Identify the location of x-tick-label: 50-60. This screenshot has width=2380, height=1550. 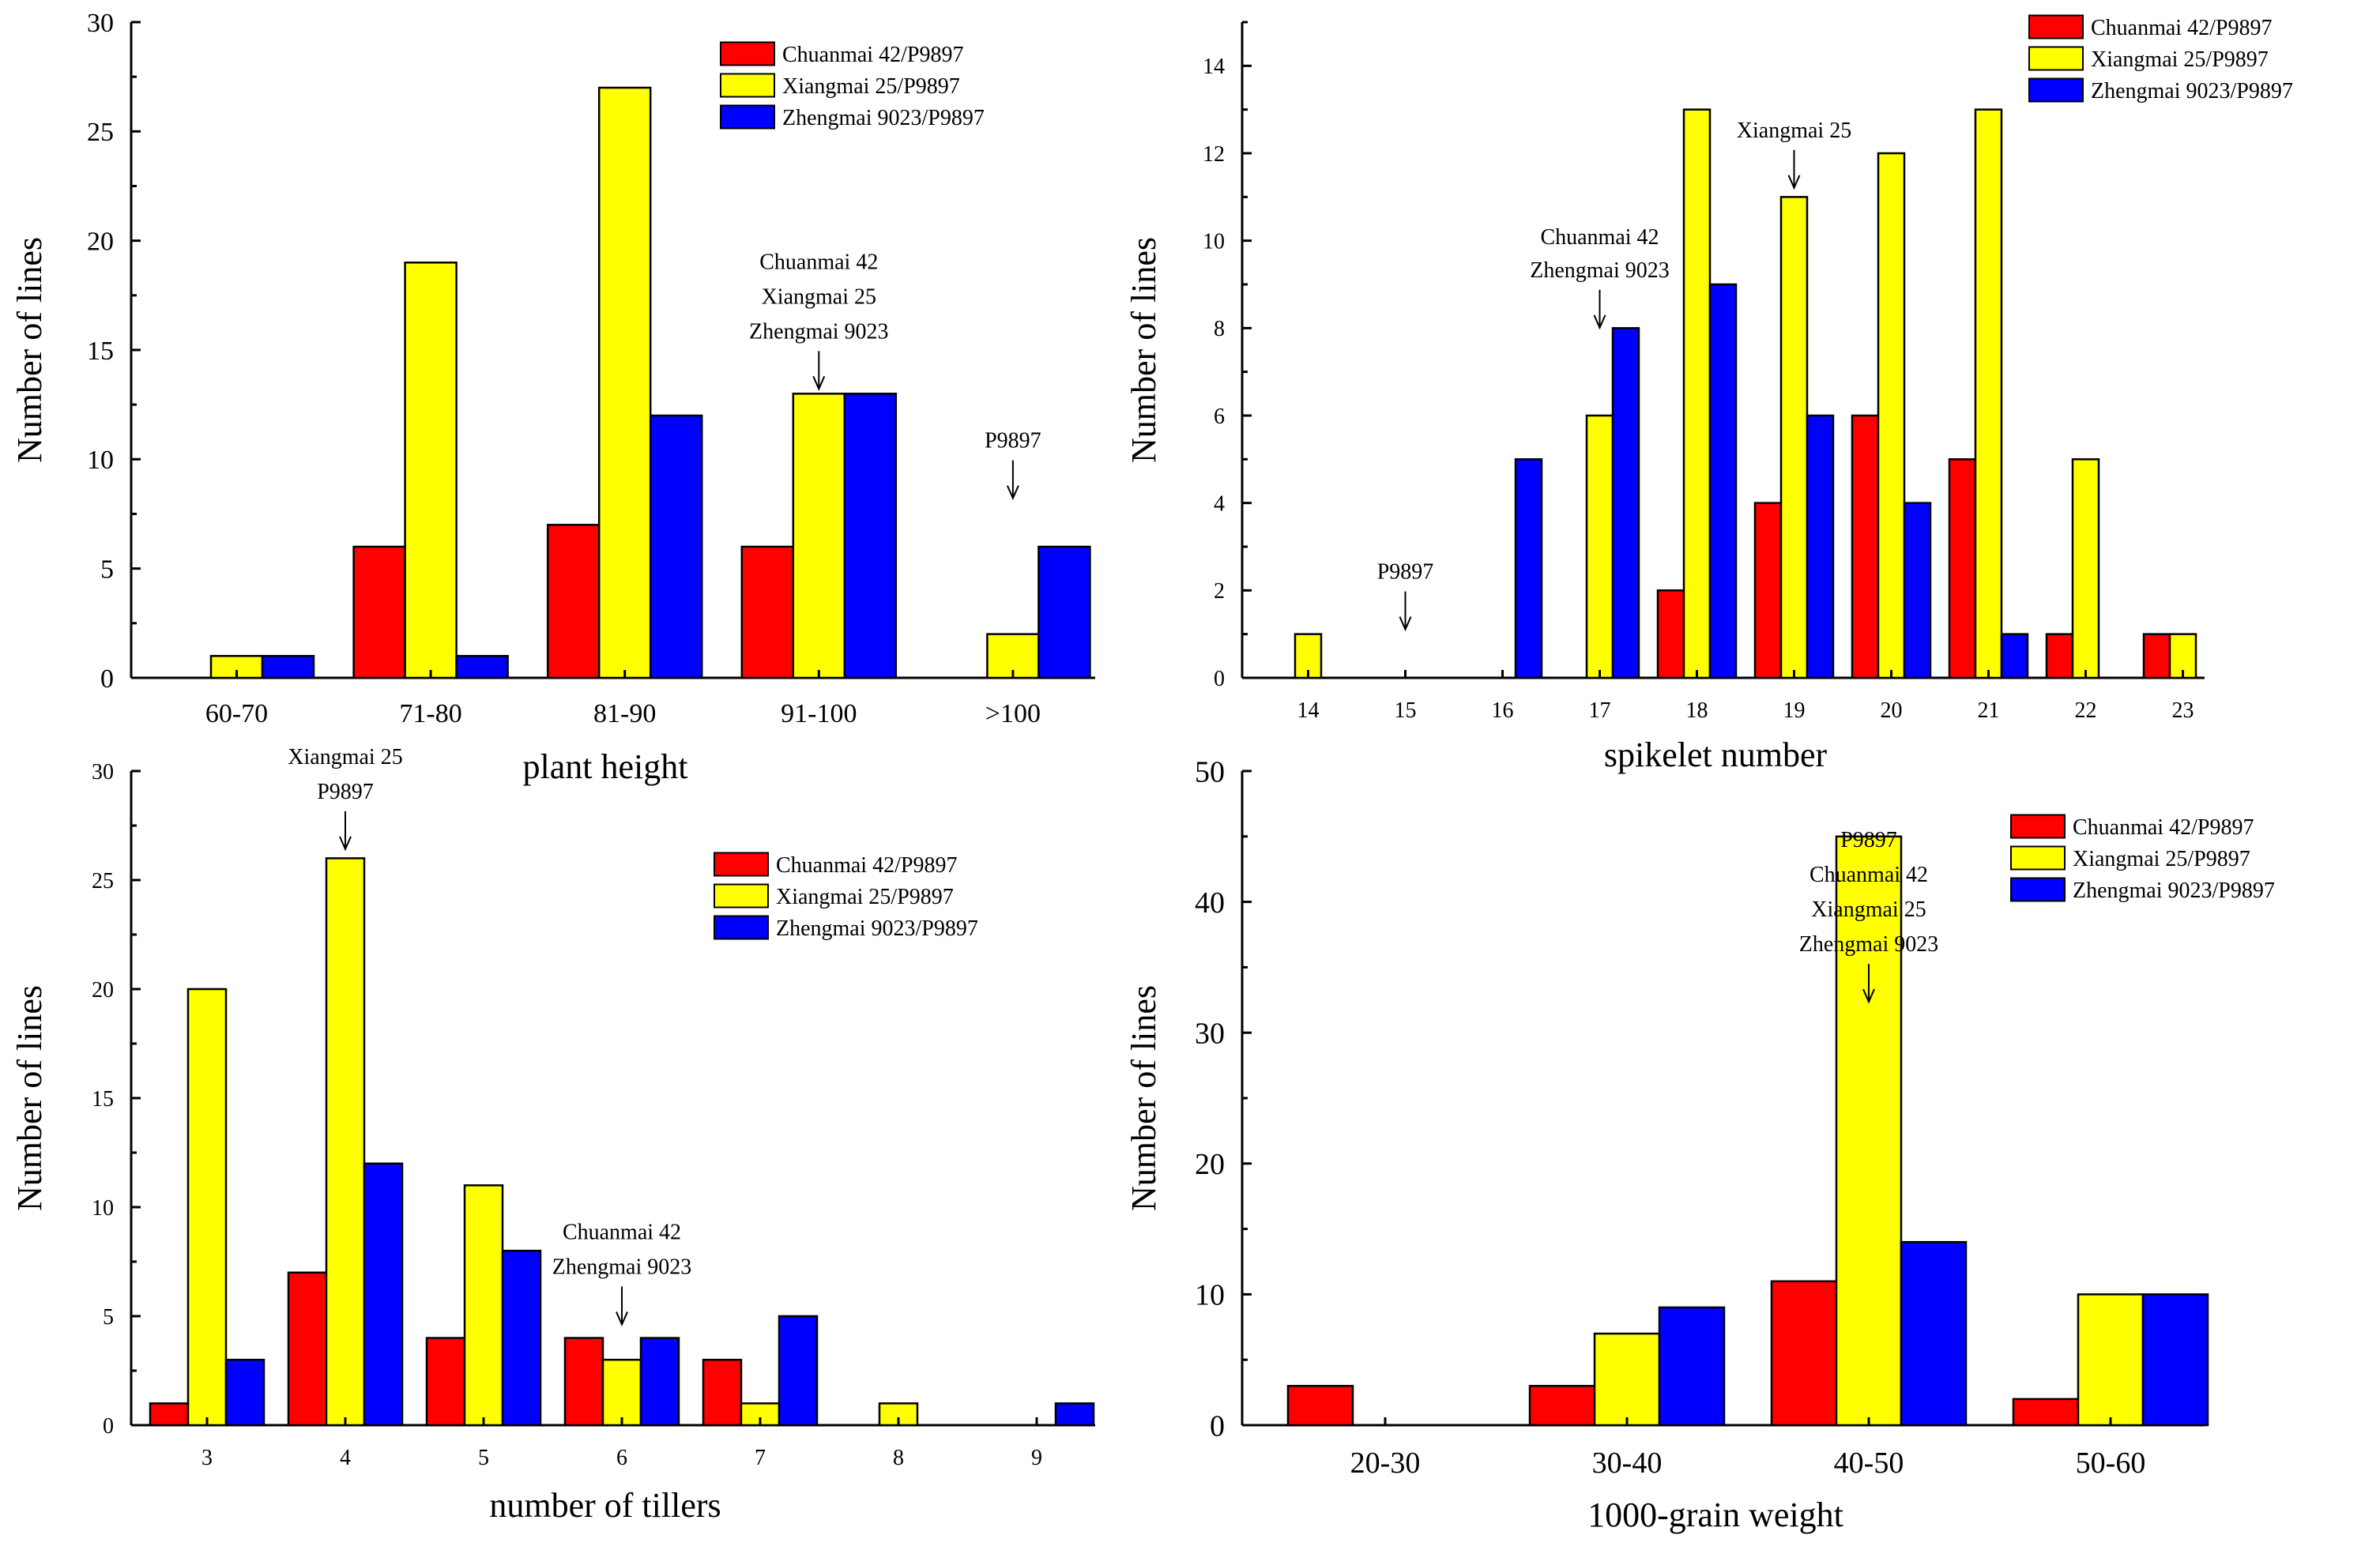
(2111, 1463).